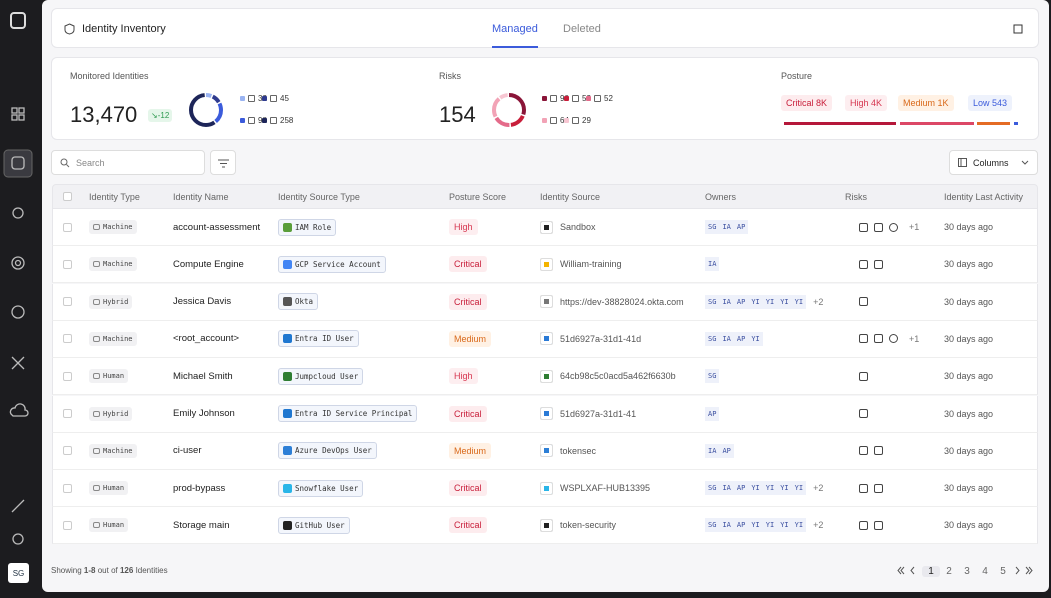 The height and width of the screenshot is (598, 1051). What do you see at coordinates (949, 571) in the screenshot?
I see `page-number: 2` at bounding box center [949, 571].